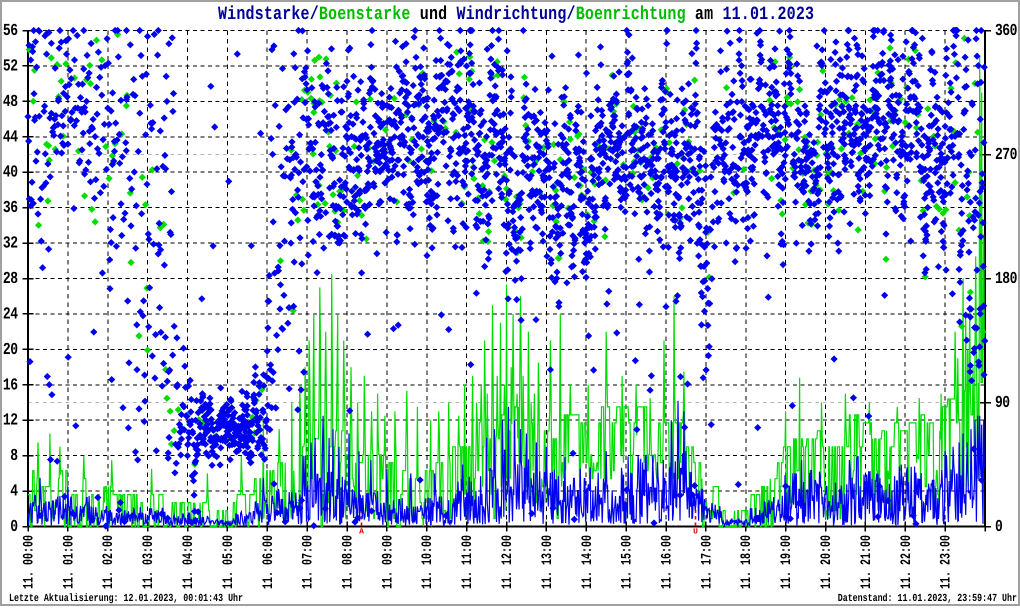 This screenshot has width=1020, height=611. Describe the element at coordinates (349, 562) in the screenshot. I see `svg-text: 11. 08:00` at that location.